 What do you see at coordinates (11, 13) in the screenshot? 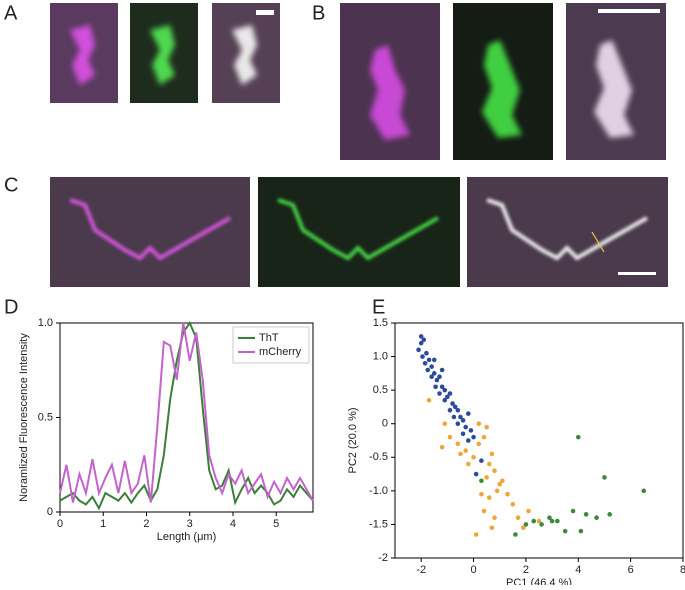
I see `panel-label: A` at bounding box center [11, 13].